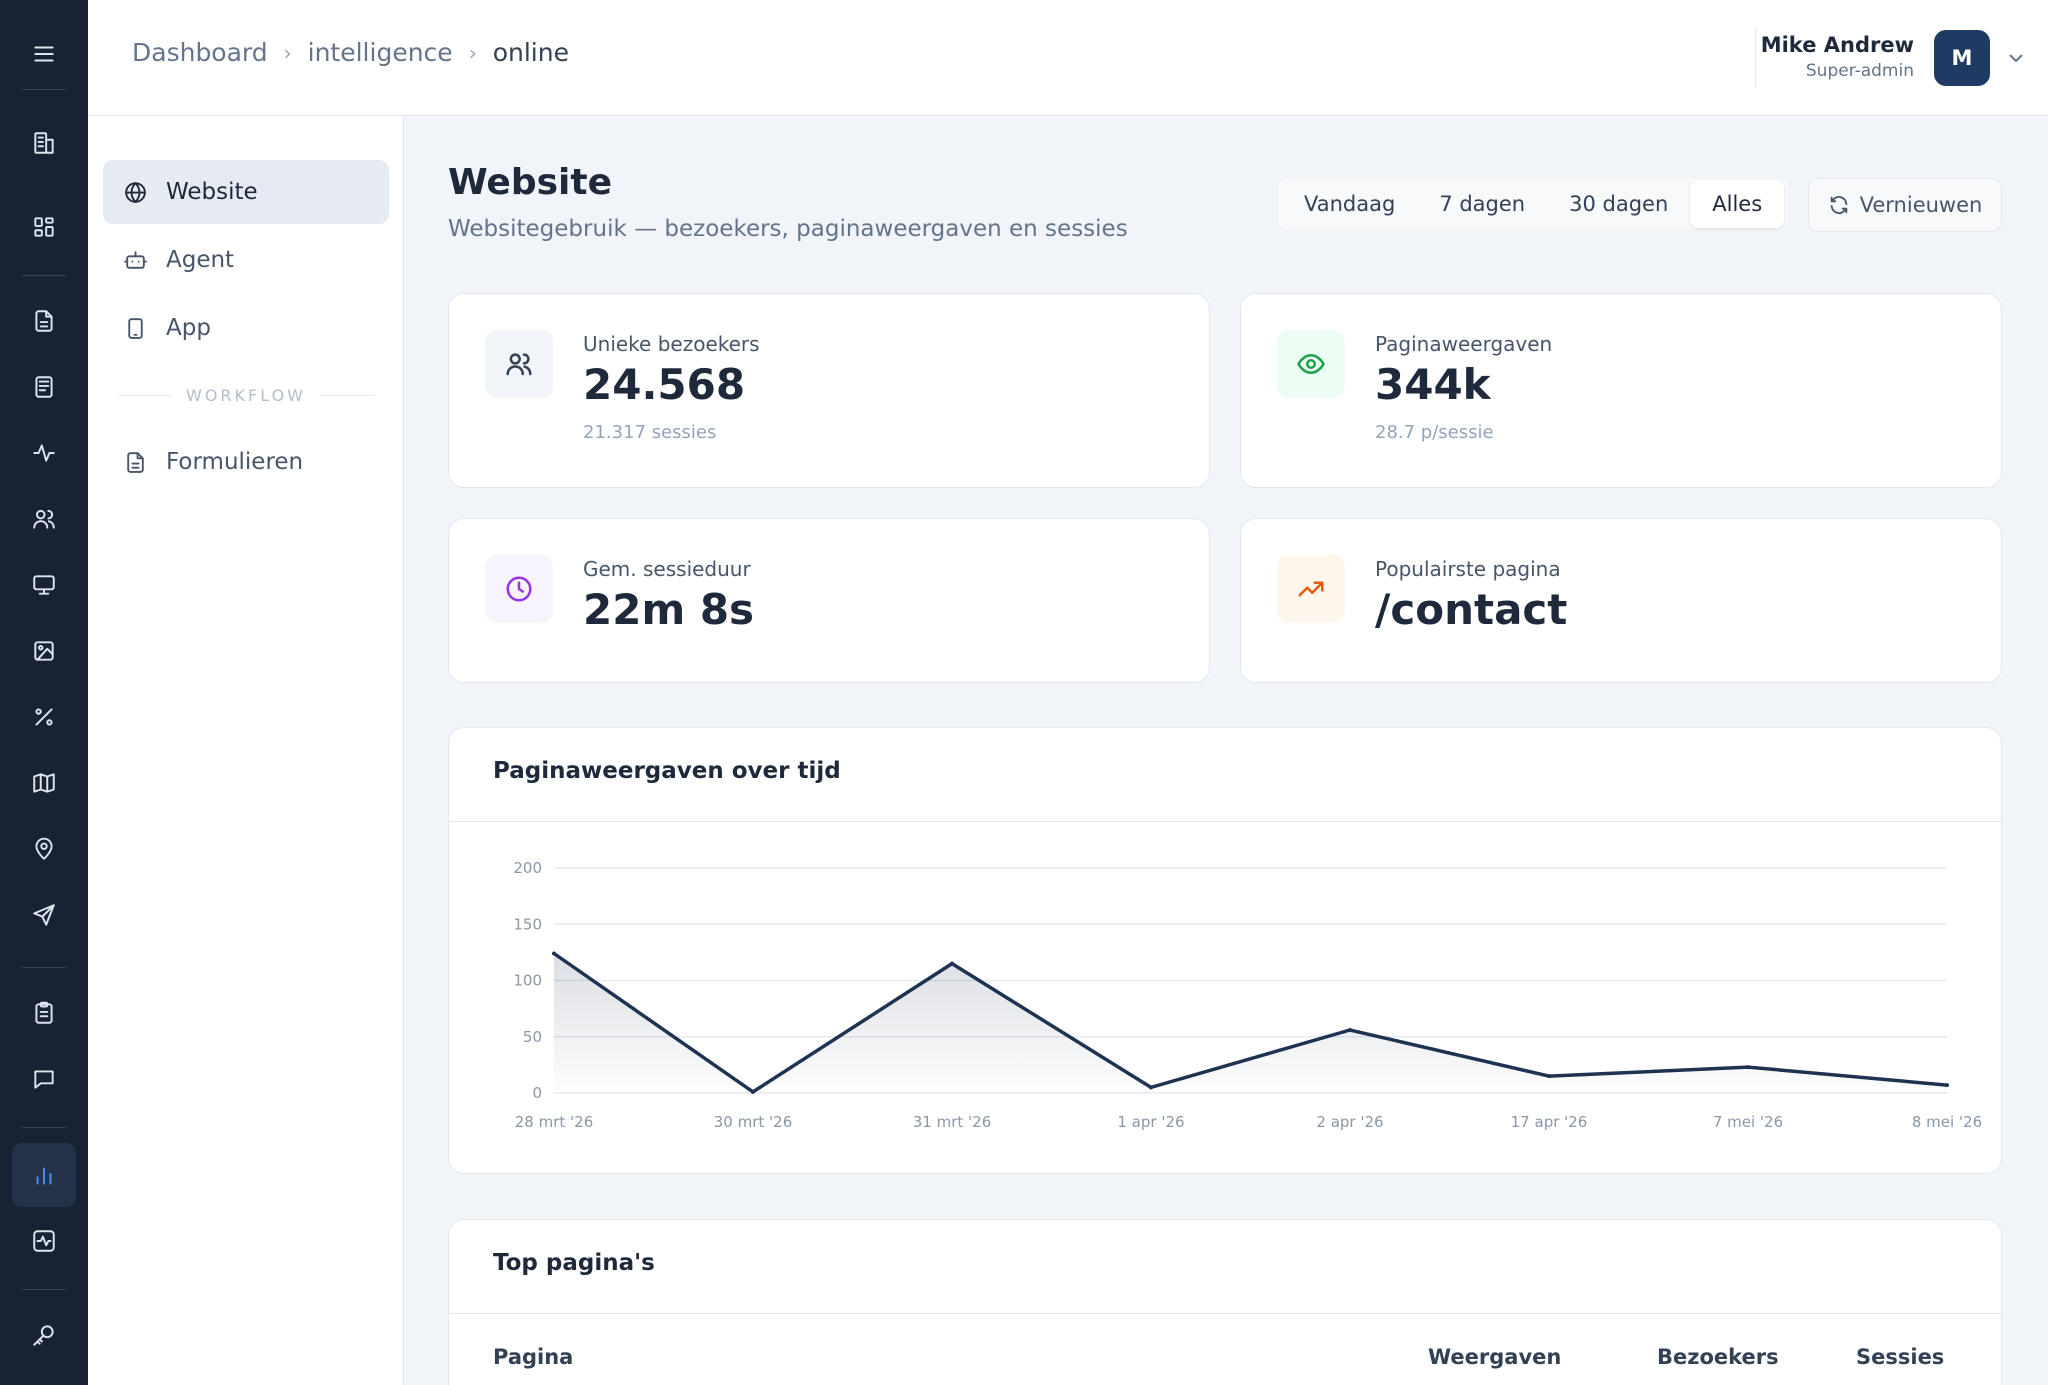  I want to click on subnav-item-formulieren: Formulieren, so click(246, 462).